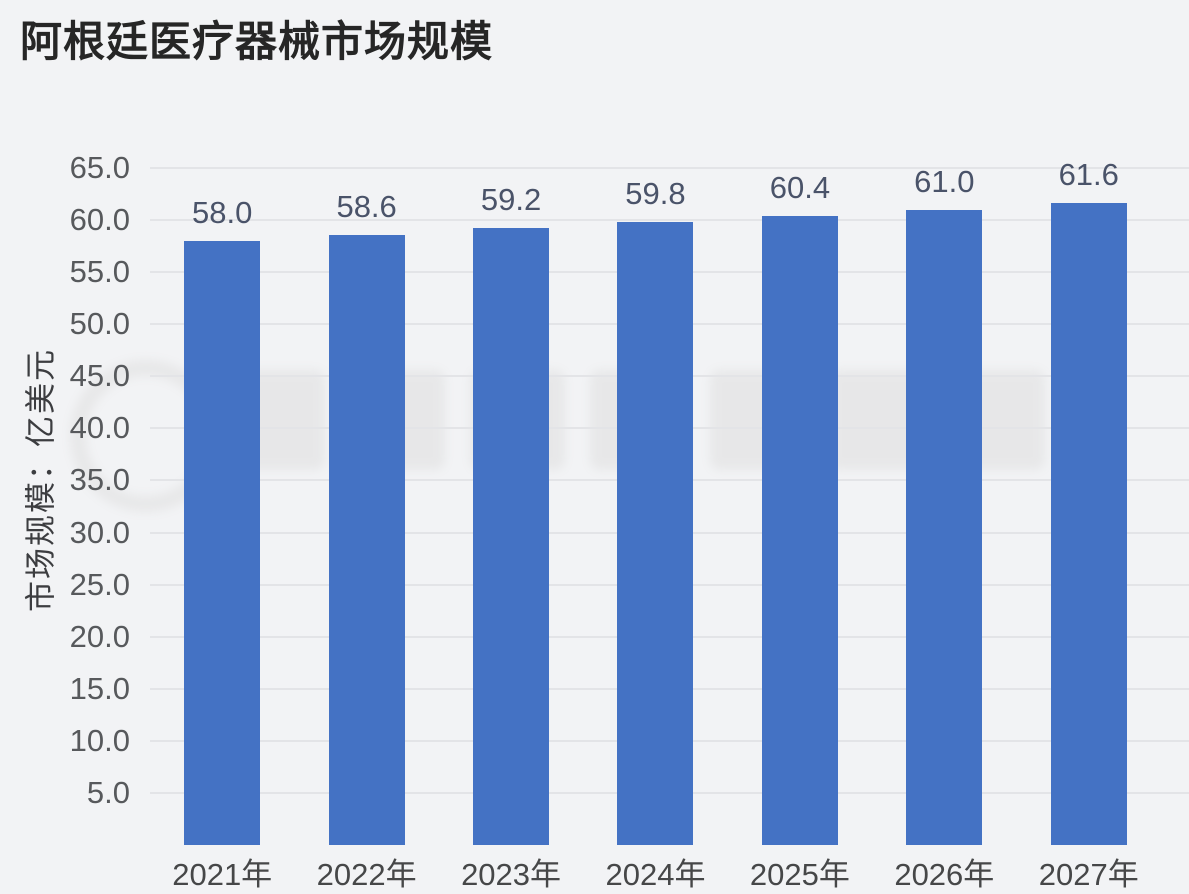  What do you see at coordinates (1088, 874) in the screenshot?
I see `x-tick-label: 2027年` at bounding box center [1088, 874].